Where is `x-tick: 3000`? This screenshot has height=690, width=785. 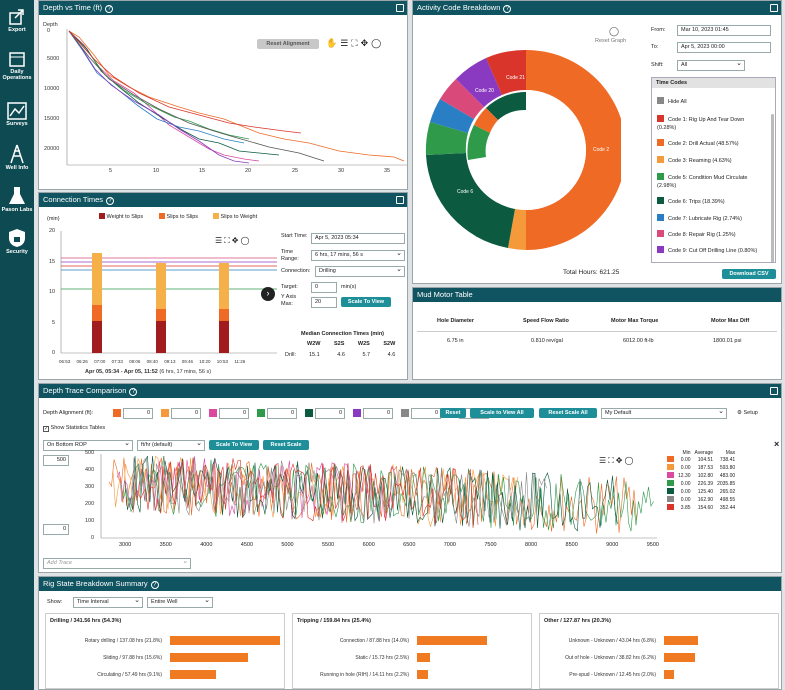
x-tick: 3000 is located at coordinates (125, 545).